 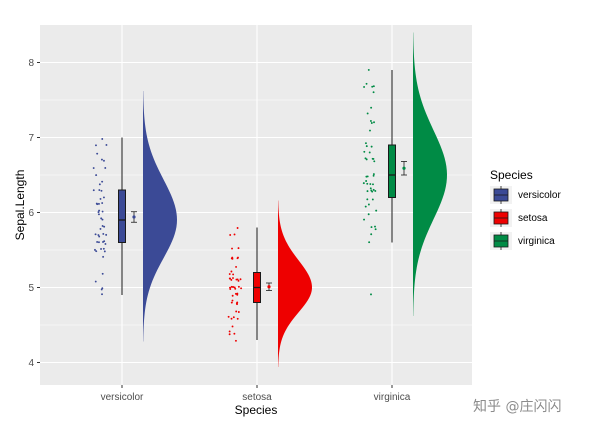 I want to click on y-tick-label: 4, so click(x=31, y=363).